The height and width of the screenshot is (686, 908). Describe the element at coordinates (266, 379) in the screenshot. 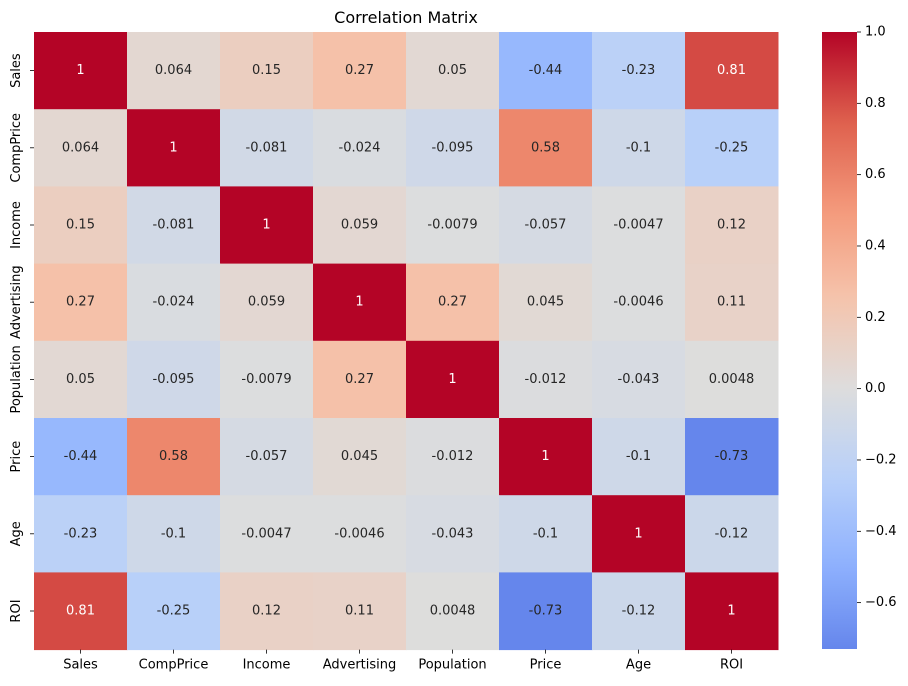

I see `cell-value-label: -0.0079` at that location.